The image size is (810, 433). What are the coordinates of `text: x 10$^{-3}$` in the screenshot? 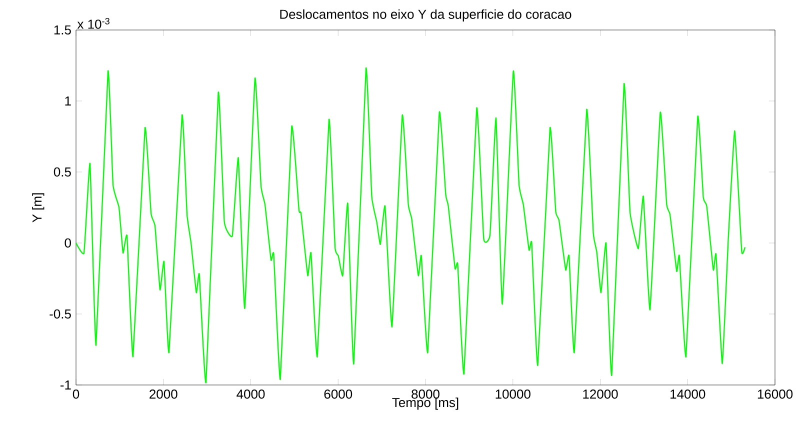 It's located at (93, 23).